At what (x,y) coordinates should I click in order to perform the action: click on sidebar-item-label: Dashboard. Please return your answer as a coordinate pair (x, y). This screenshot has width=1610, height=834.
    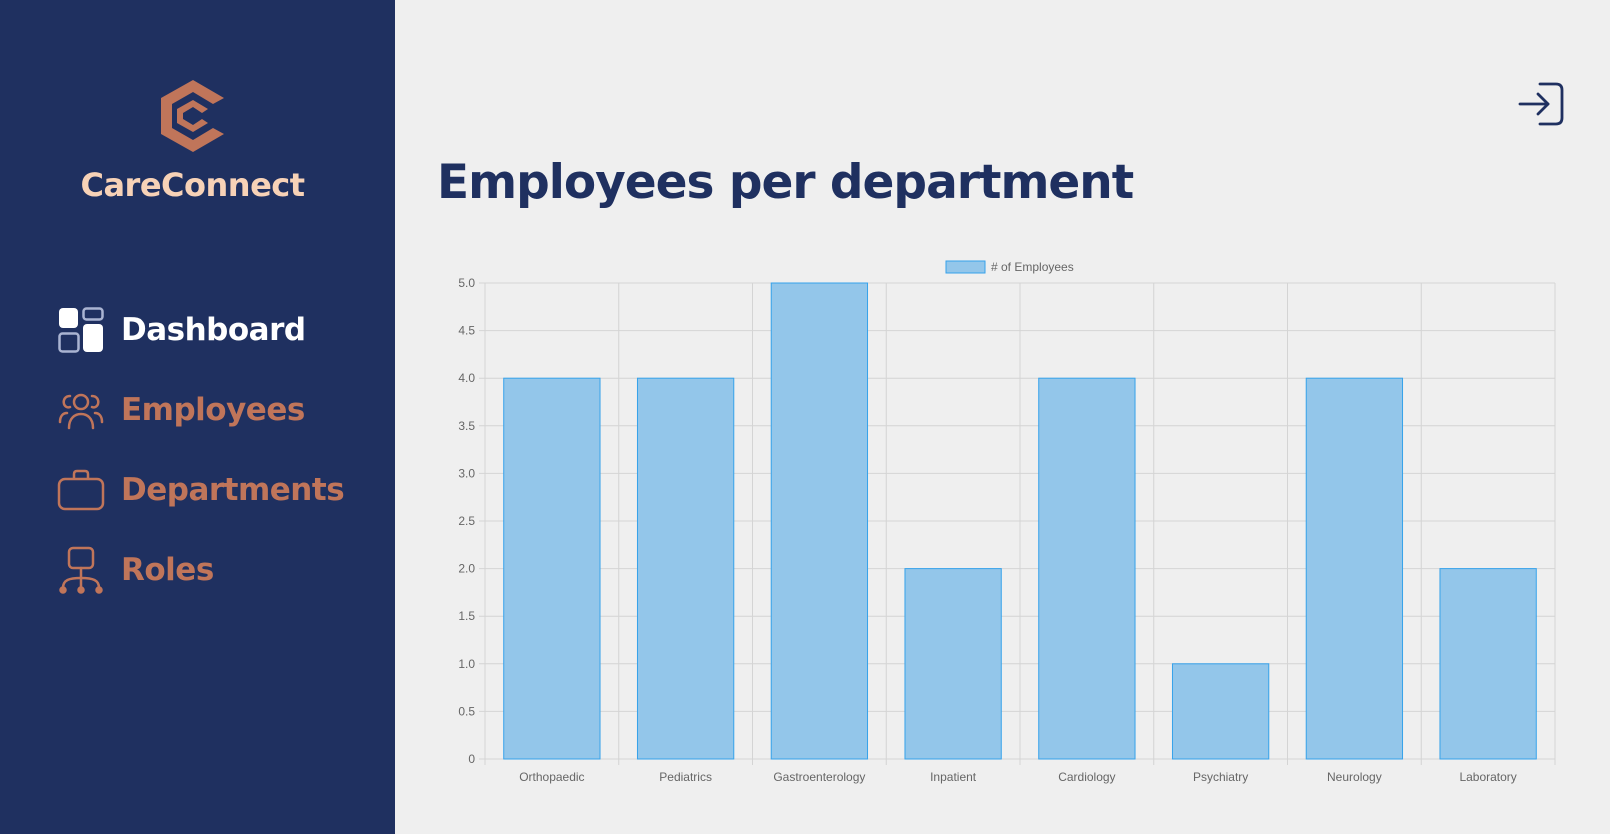
    Looking at the image, I should click on (213, 330).